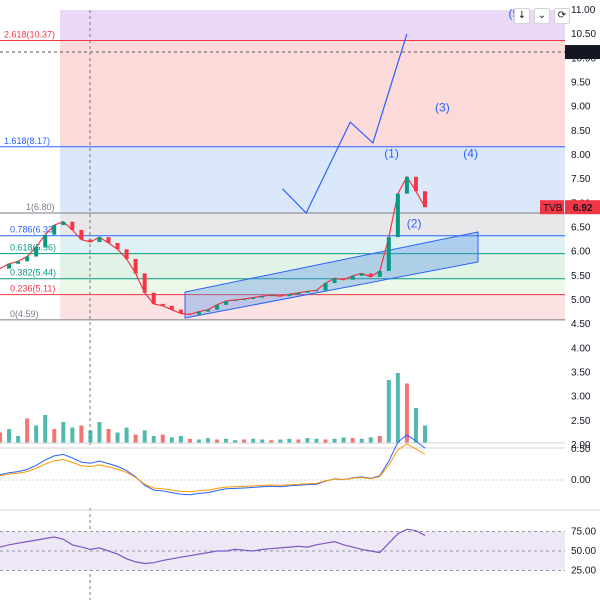  I want to click on last-price-value: 6.92, so click(583, 208).